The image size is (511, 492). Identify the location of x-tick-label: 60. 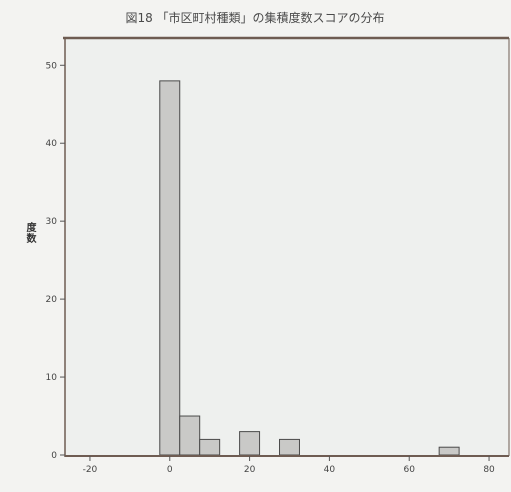
(409, 470).